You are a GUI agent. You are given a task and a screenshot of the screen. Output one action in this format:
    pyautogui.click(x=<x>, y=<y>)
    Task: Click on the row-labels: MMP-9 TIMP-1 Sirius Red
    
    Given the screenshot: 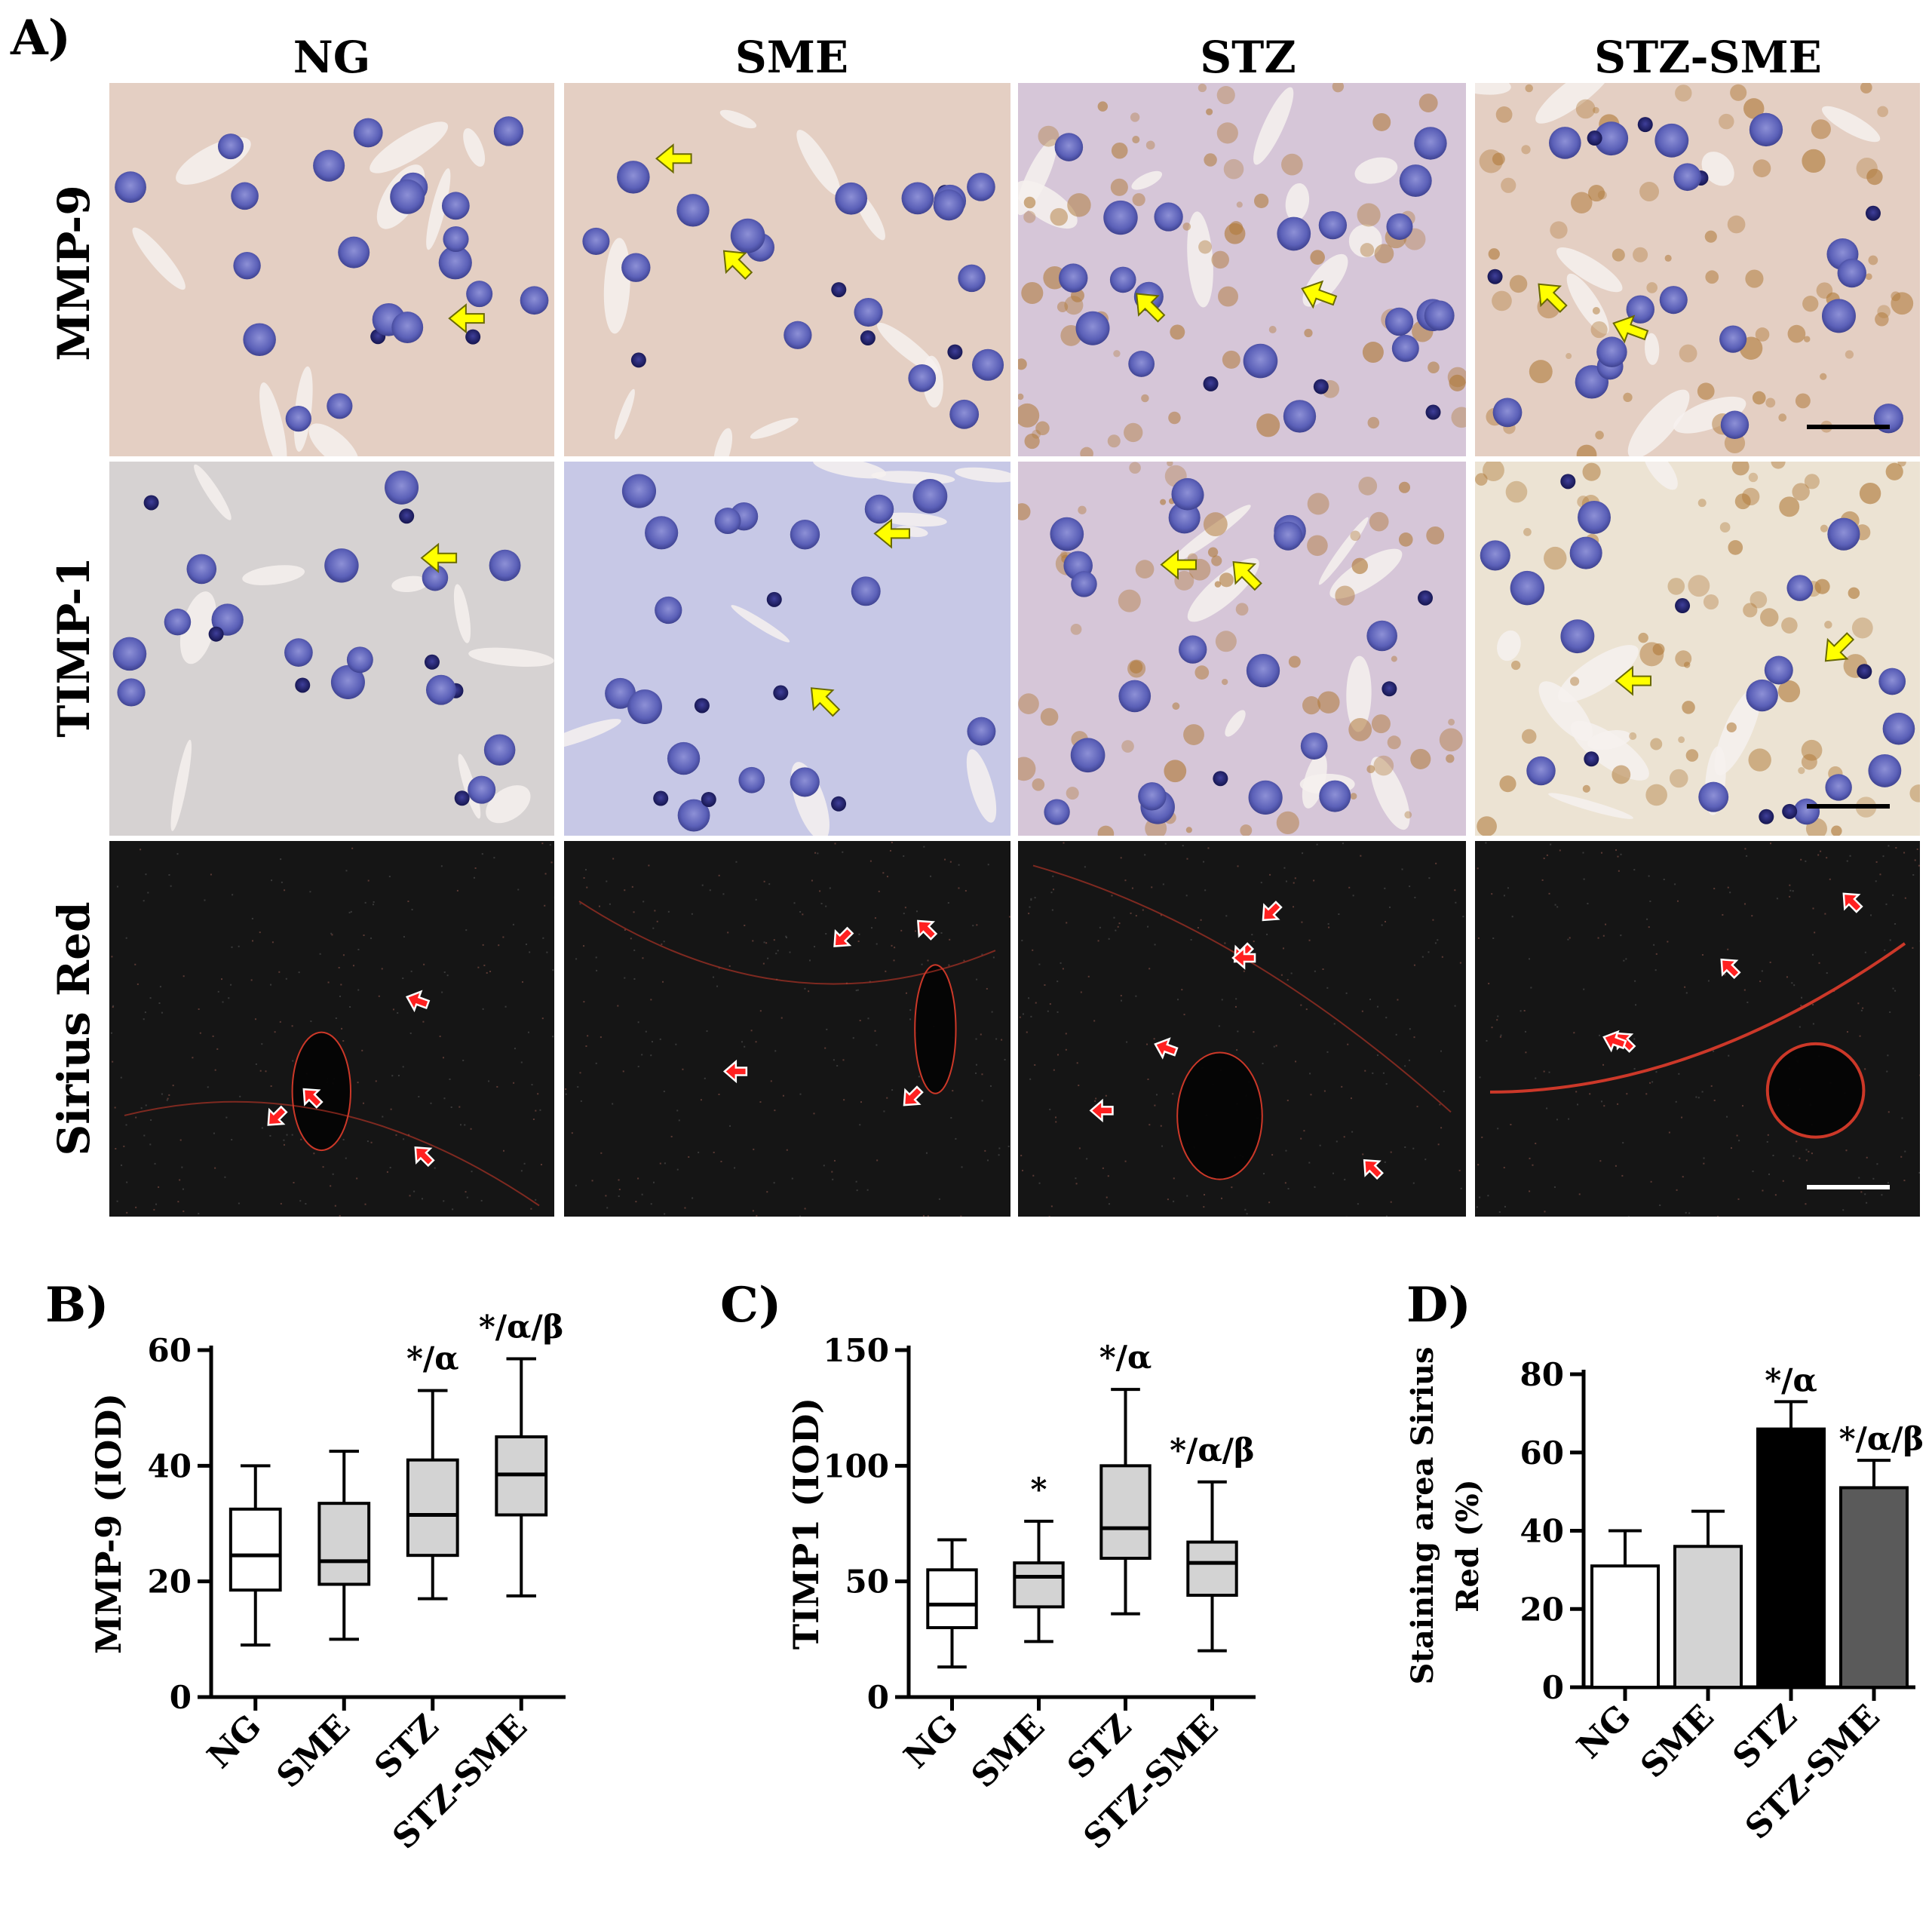 What is the action you would take?
    pyautogui.click(x=74, y=671)
    